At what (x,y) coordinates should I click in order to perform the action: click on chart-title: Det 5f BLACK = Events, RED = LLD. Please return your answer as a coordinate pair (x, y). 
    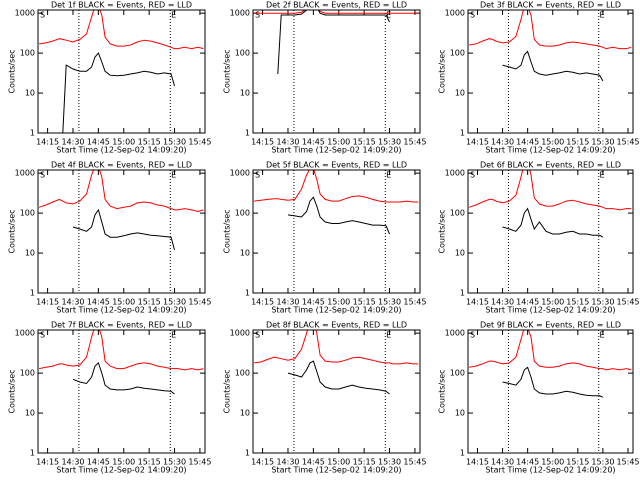
    Looking at the image, I should click on (336, 165).